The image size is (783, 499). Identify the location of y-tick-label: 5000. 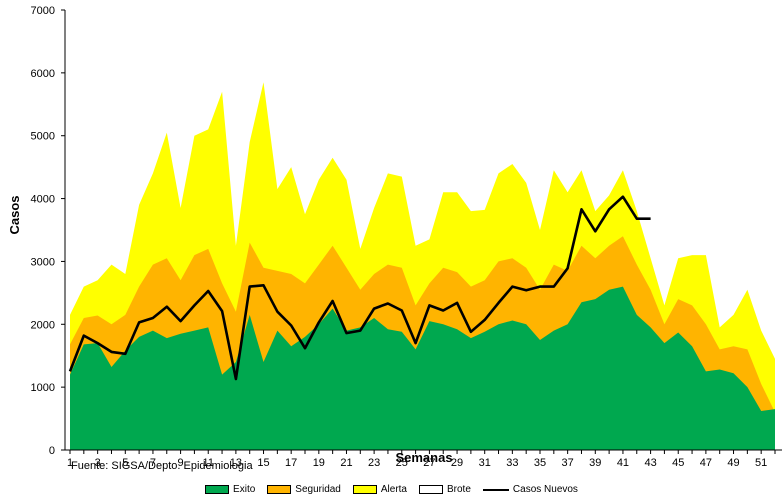
(43, 137).